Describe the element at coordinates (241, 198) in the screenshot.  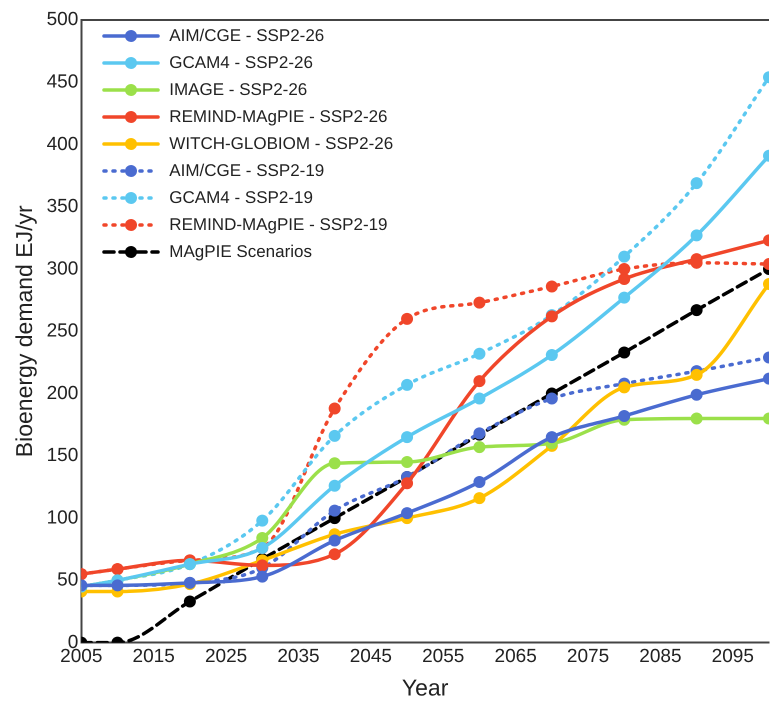
I see `legend-label: GCAM4 - SSP2-19` at that location.